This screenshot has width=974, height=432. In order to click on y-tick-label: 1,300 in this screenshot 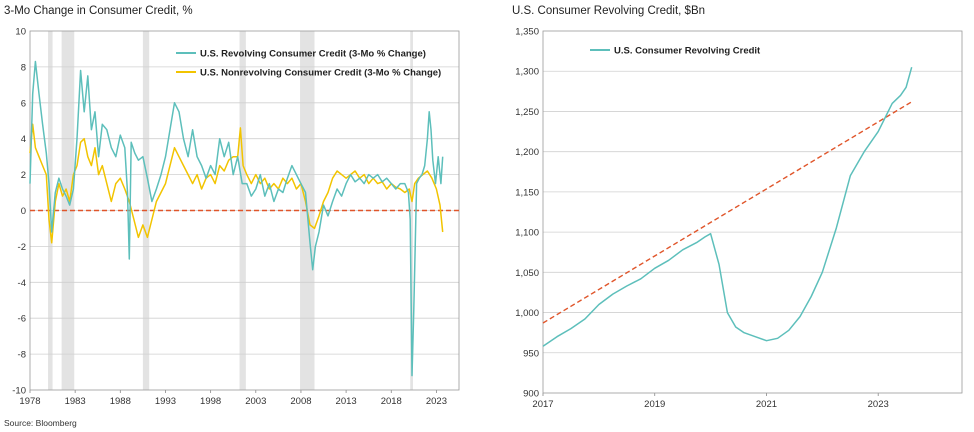, I will do `click(527, 72)`.